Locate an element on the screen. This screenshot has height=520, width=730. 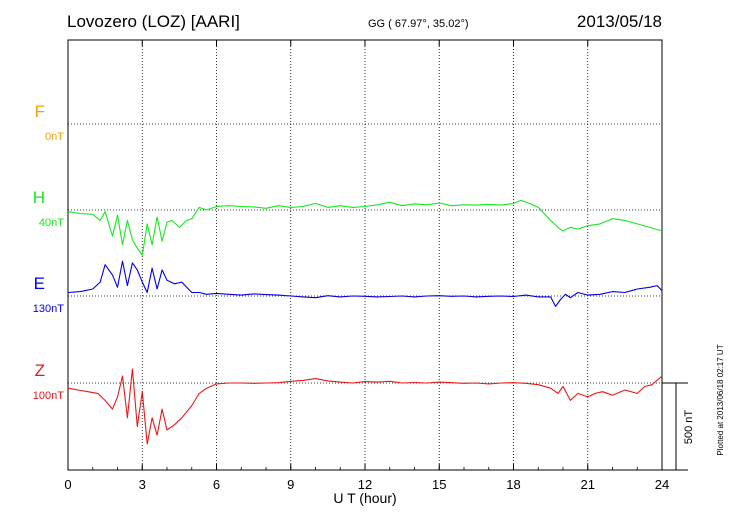
x-tick-label: 24 is located at coordinates (662, 484).